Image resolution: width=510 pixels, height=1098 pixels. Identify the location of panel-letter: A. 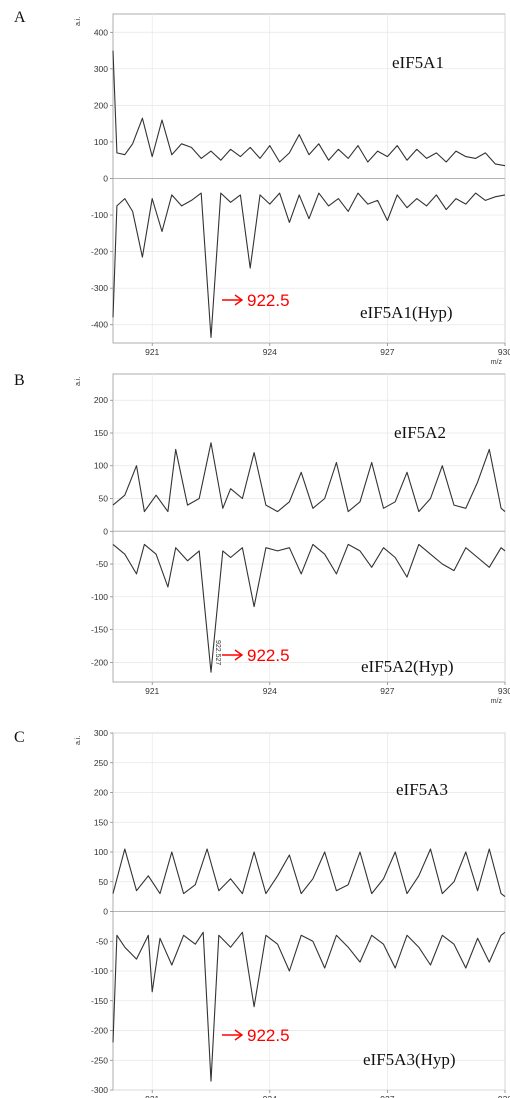
(20, 17).